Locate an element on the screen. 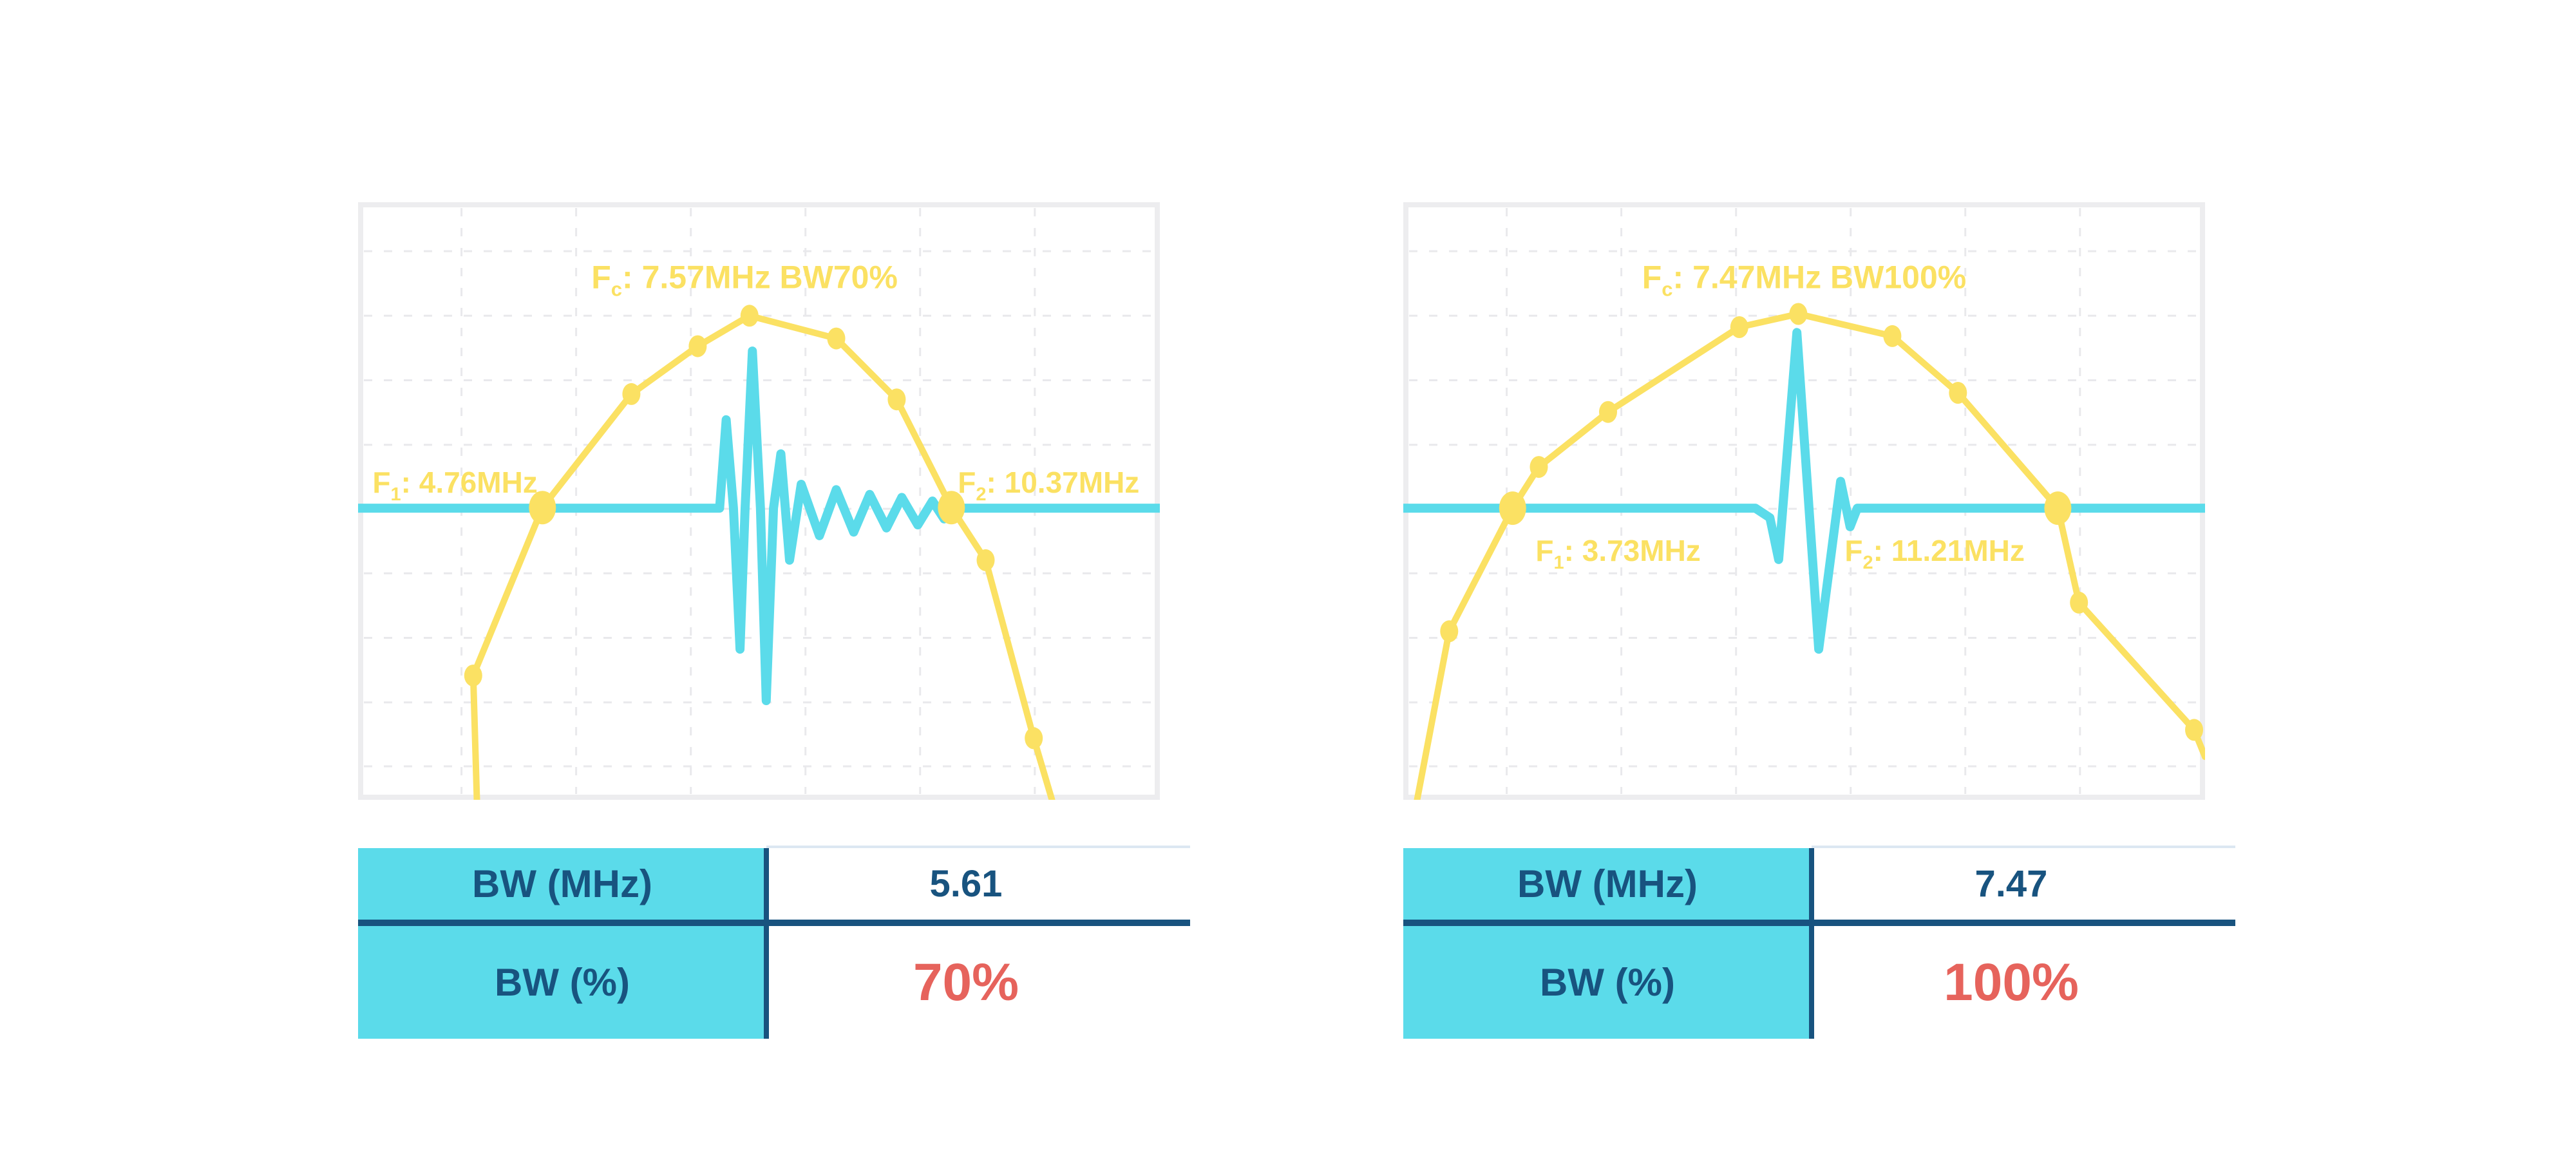 Image resolution: width=2576 pixels, height=1154 pixels. f2-annotation: F2: 11.21MHz is located at coordinates (1934, 553).